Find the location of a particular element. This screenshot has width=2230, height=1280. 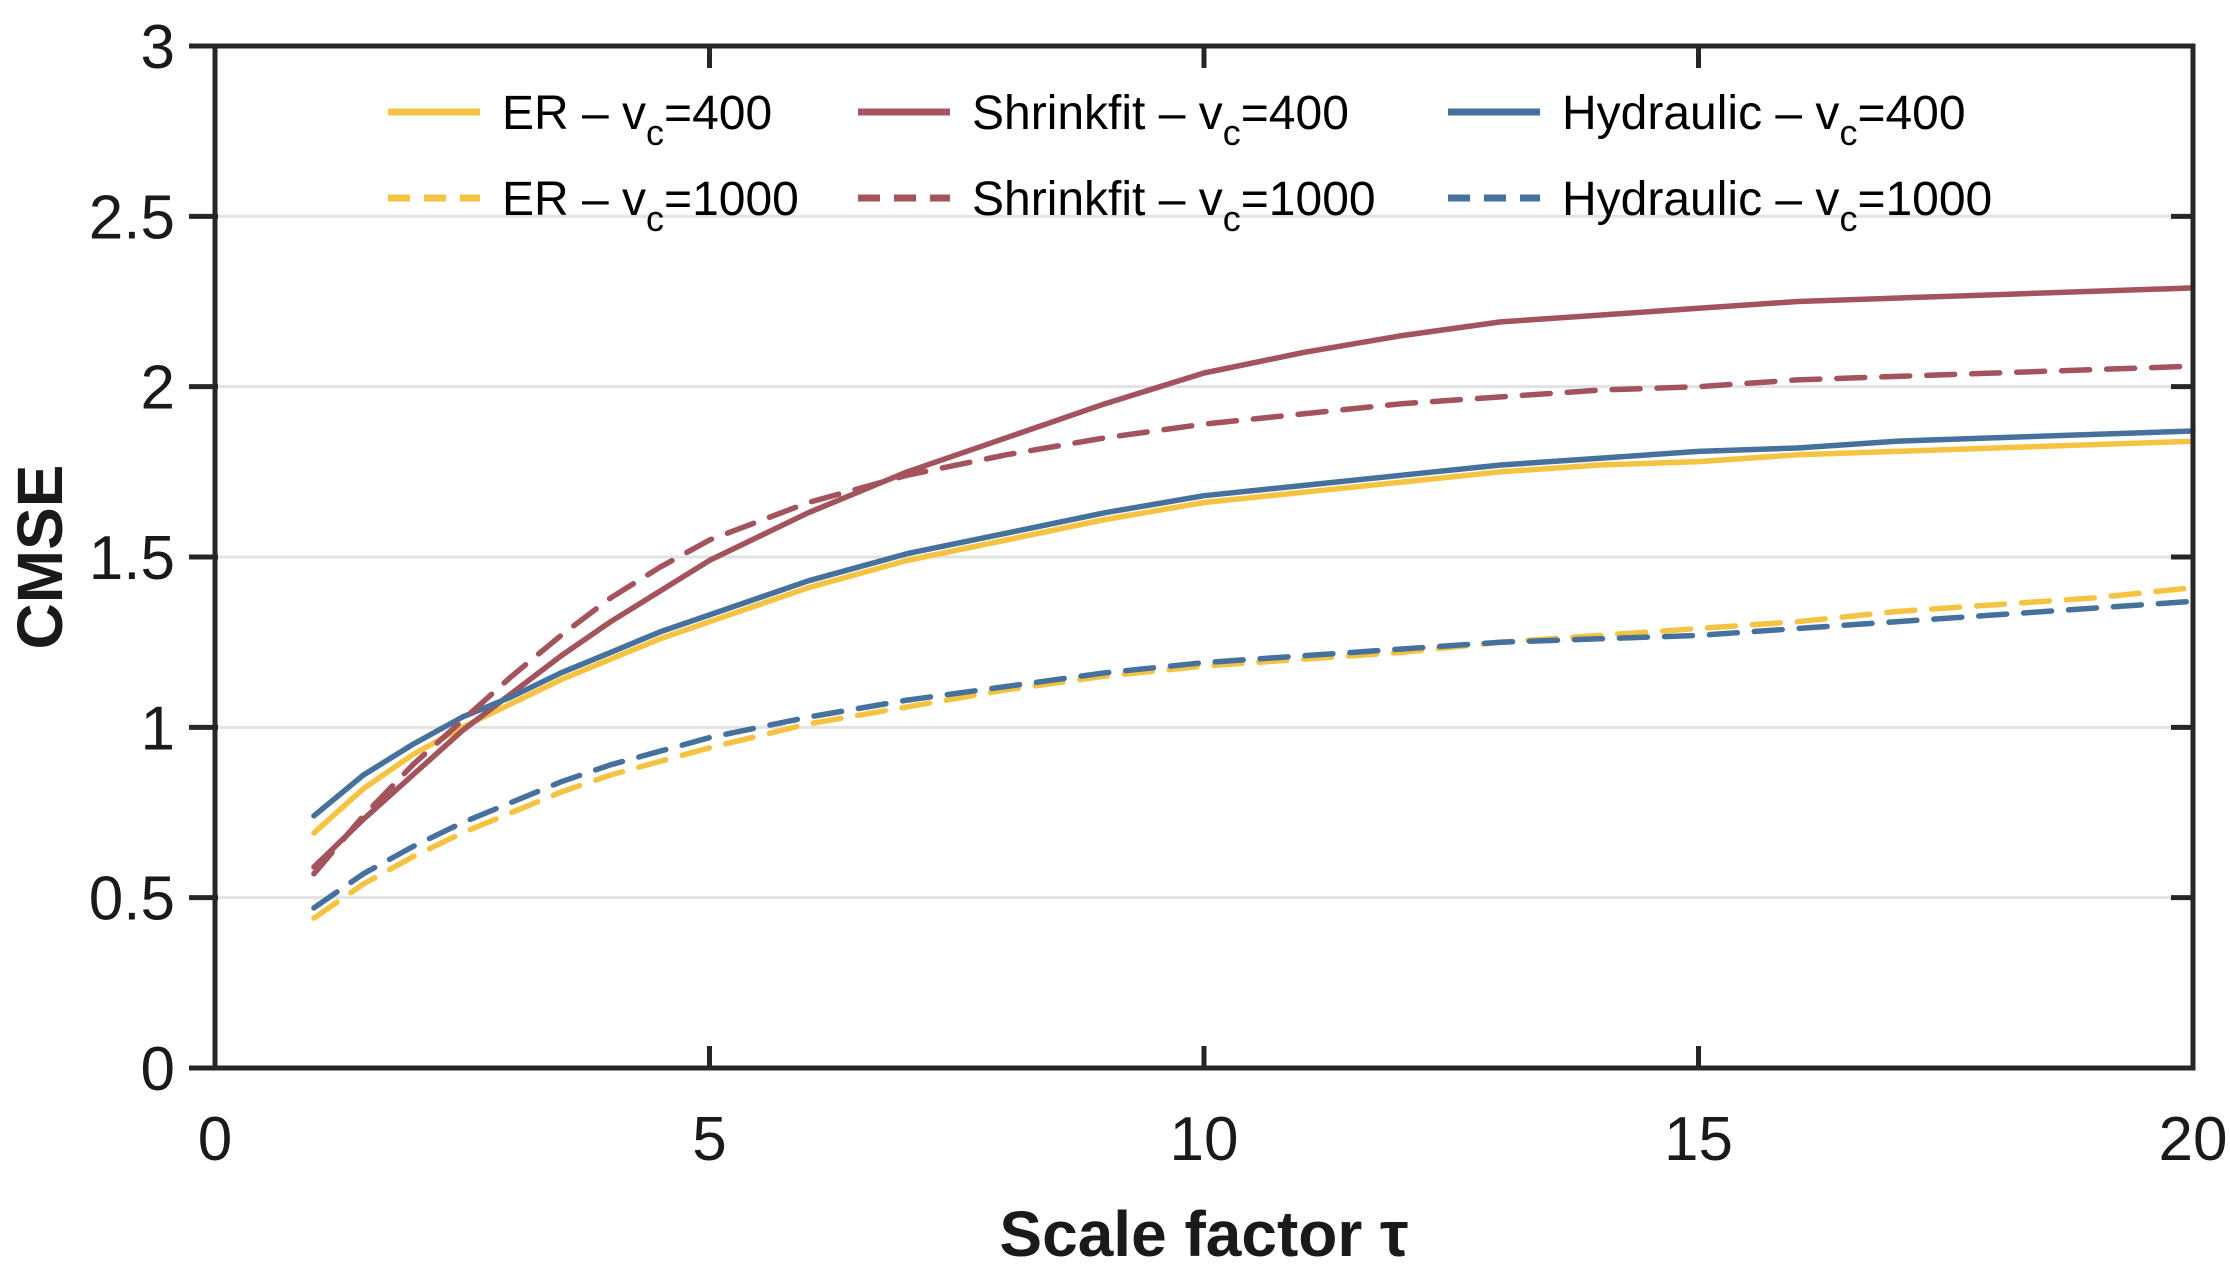

legend-entry-hydraulic-vc-1000: Hydraulic – vc=1000 is located at coordinates (1720, 206).